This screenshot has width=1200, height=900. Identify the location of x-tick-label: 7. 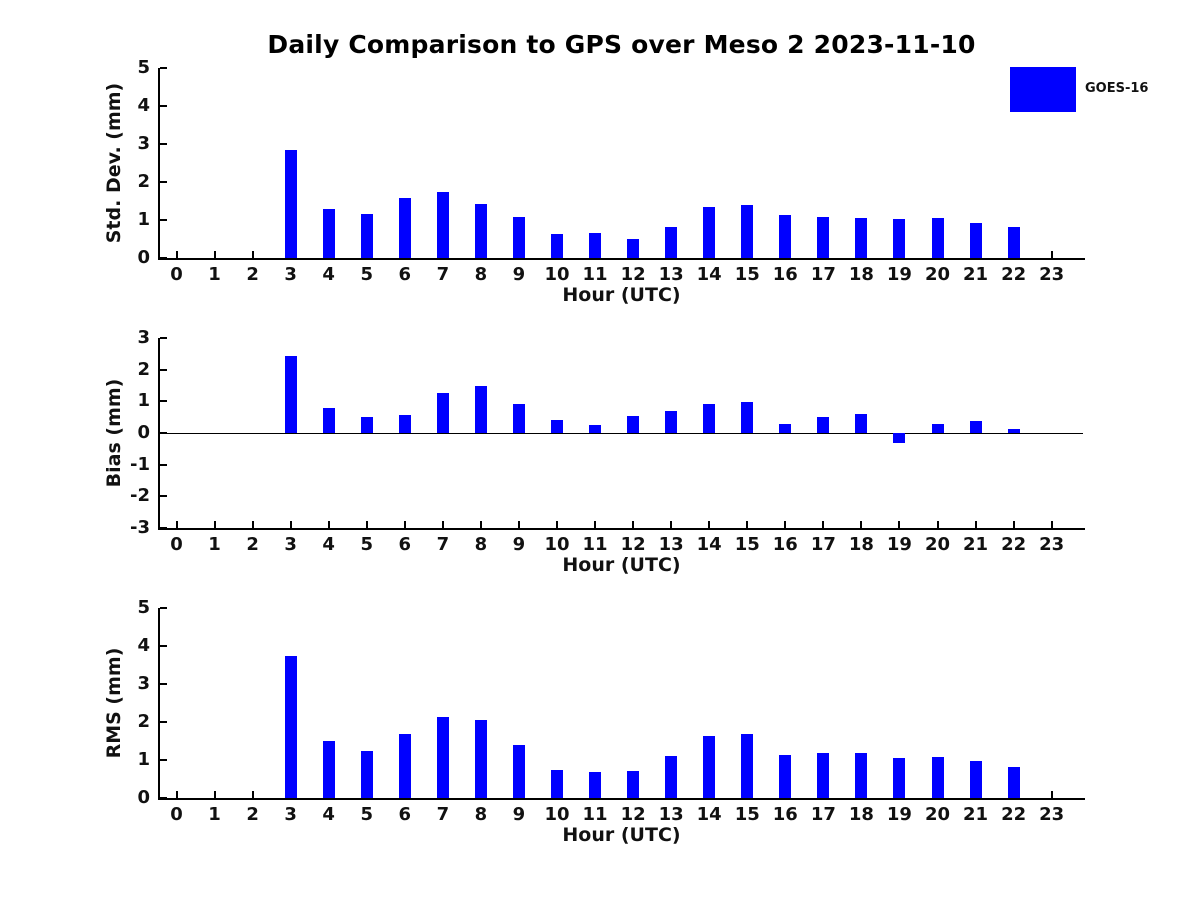
(443, 814).